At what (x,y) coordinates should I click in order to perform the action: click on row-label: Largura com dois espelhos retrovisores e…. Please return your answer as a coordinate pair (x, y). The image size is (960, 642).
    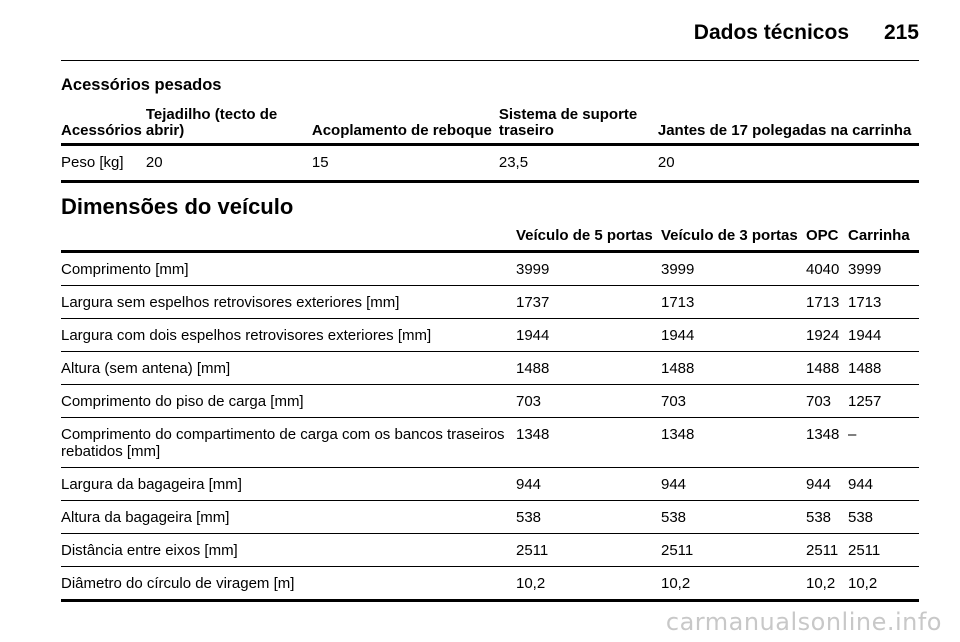
    Looking at the image, I should click on (246, 335).